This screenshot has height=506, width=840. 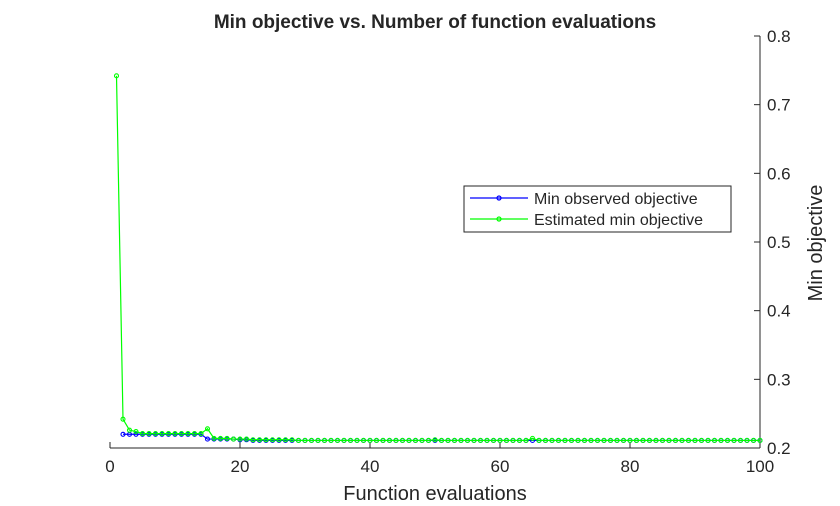 I want to click on y-tick-label: 0.7, so click(x=779, y=105).